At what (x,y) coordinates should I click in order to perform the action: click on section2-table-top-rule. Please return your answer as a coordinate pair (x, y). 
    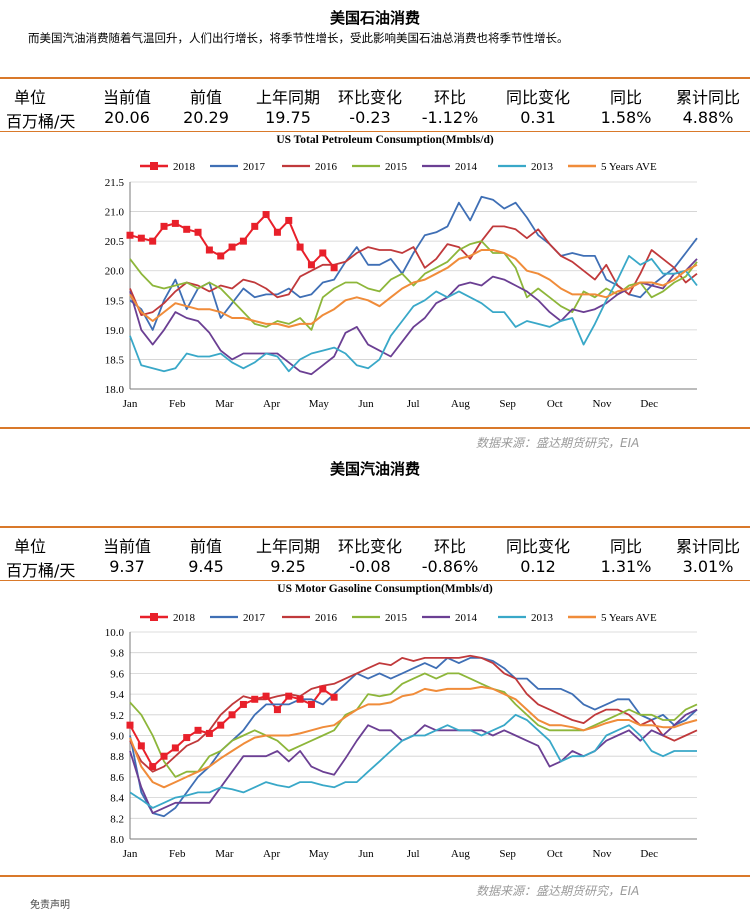
    Looking at the image, I should click on (375, 527).